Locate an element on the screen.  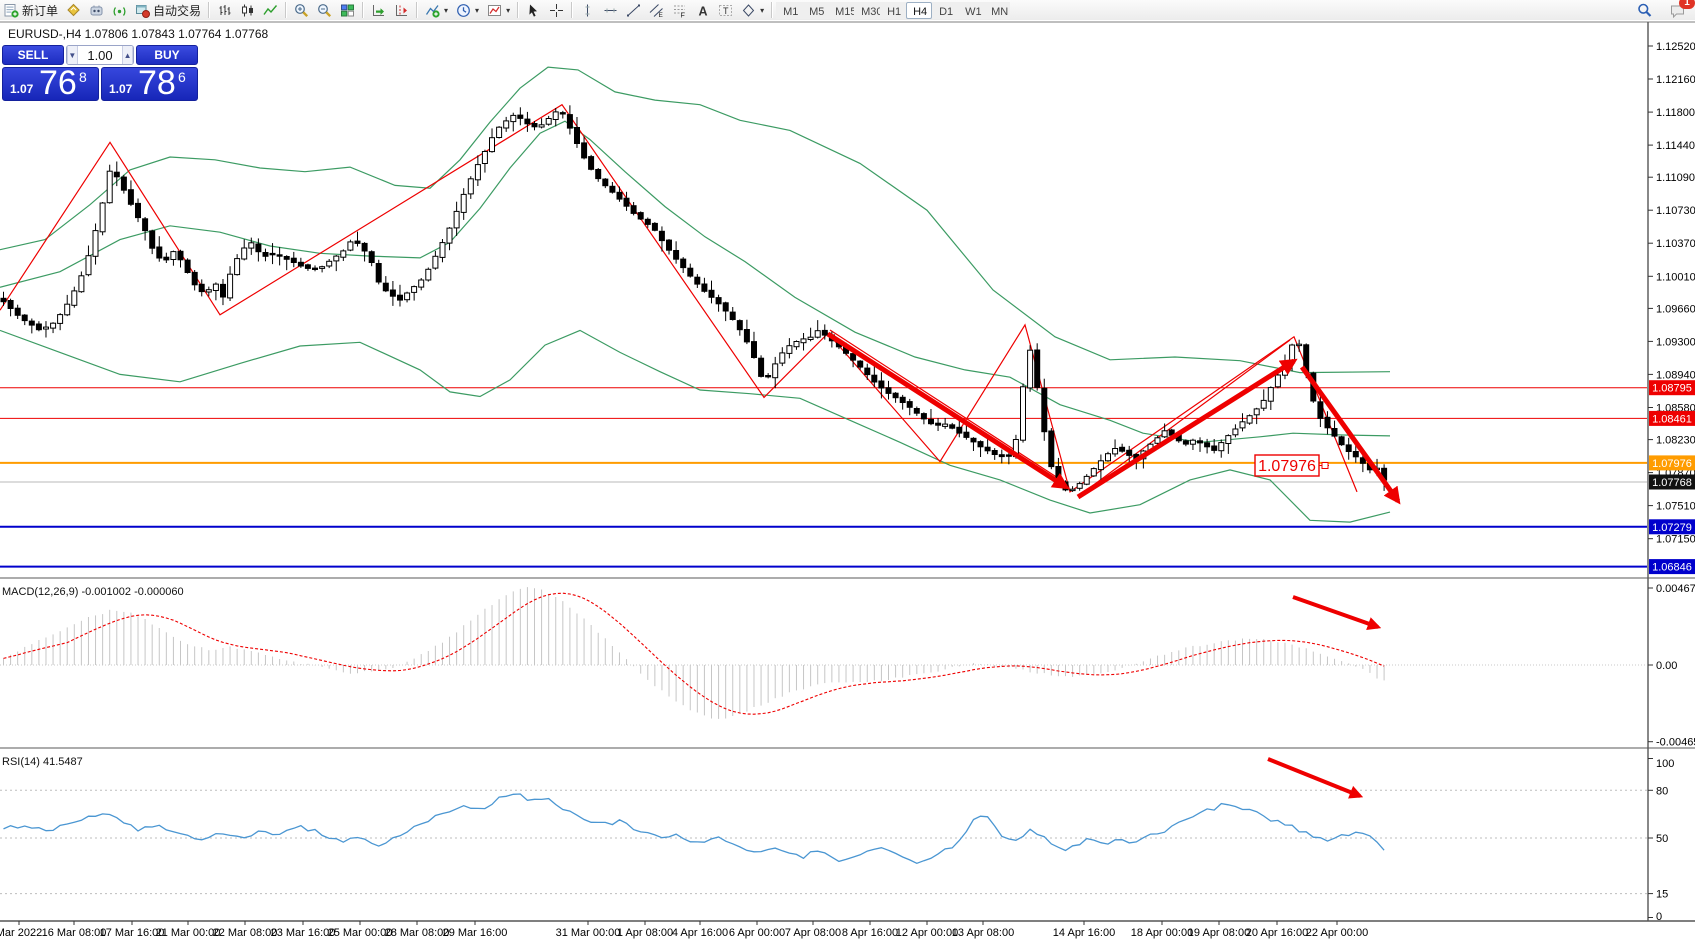
bid-price-pipette: 8 is located at coordinates (83, 77).